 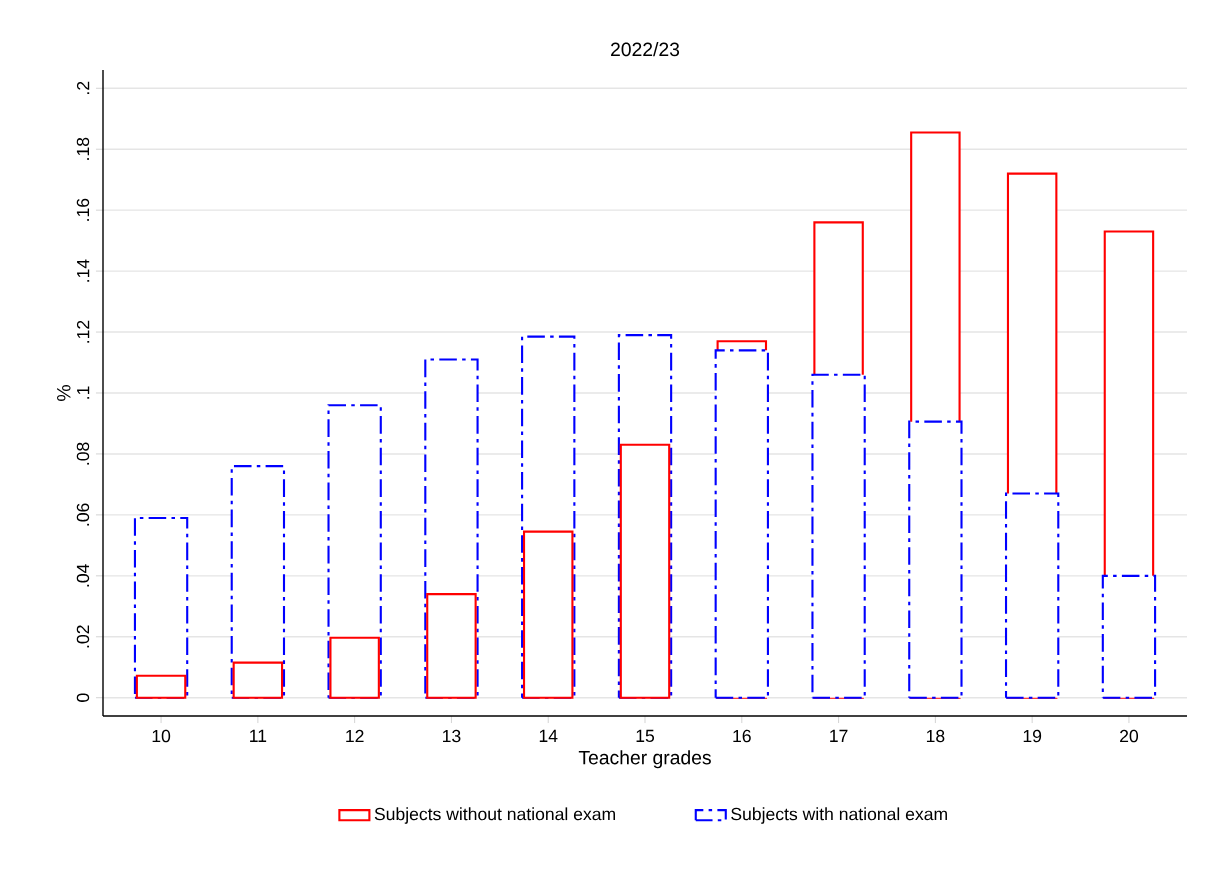 I want to click on chart-title: 2022/23, so click(x=645, y=49).